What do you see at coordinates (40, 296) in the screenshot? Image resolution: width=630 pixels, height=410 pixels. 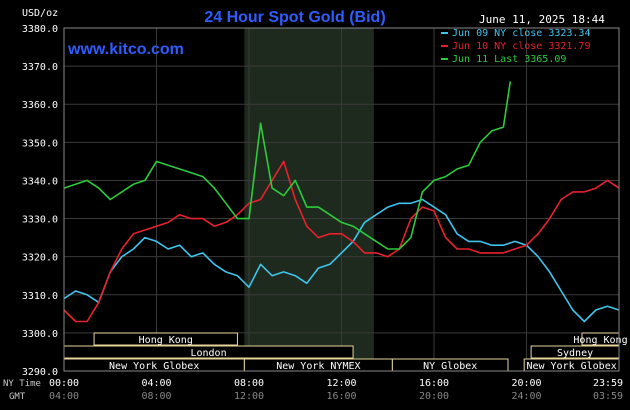 I see `y-tick-label: 3310.0` at bounding box center [40, 296].